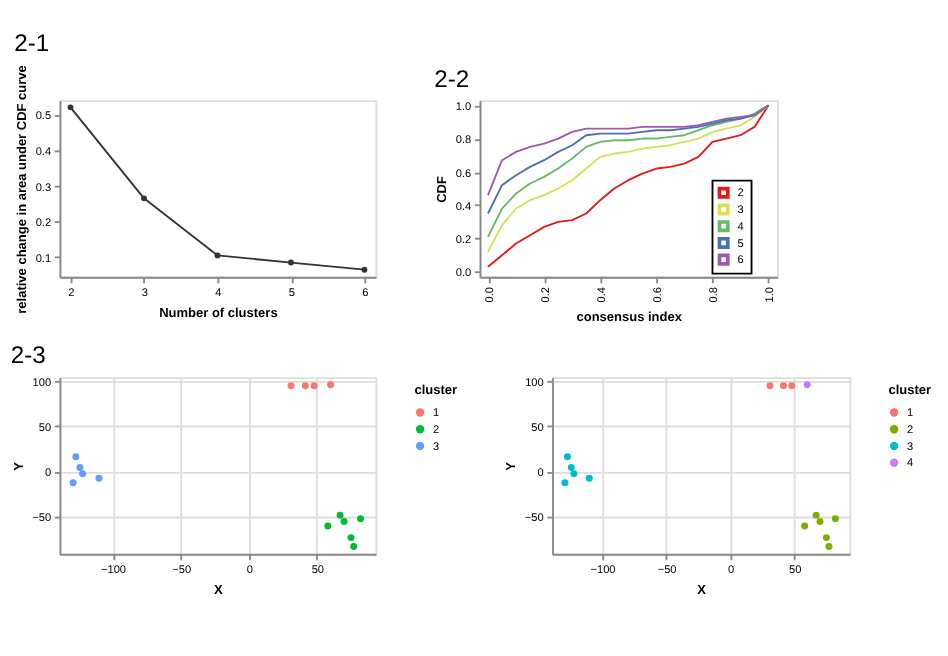 The height and width of the screenshot is (656, 948). I want to click on chart-title: 2-1, so click(32, 43).